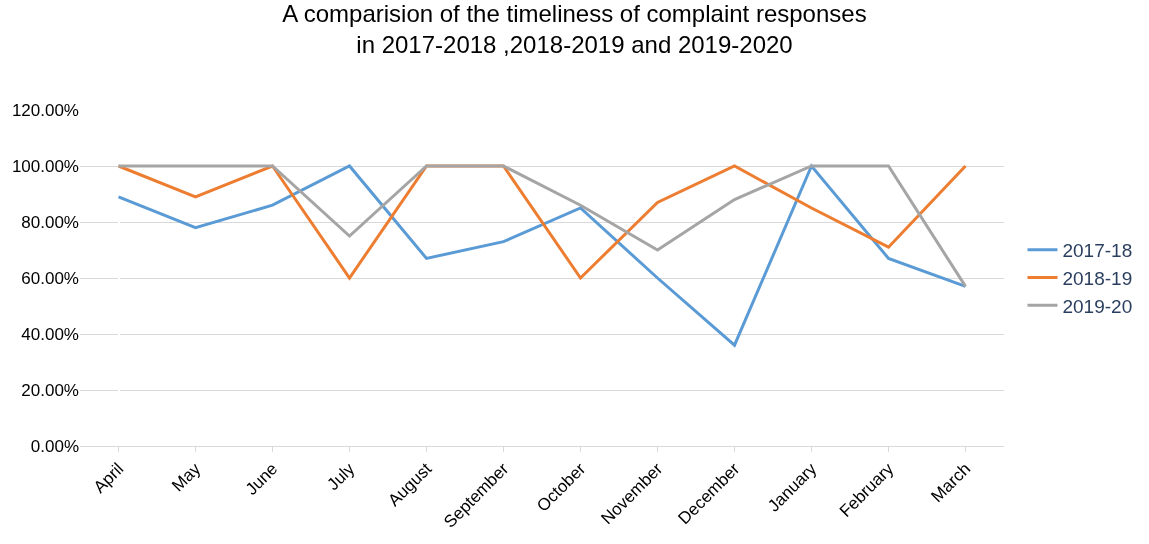 The image size is (1149, 544). I want to click on y-tick-label: 100.00%, so click(45, 166).